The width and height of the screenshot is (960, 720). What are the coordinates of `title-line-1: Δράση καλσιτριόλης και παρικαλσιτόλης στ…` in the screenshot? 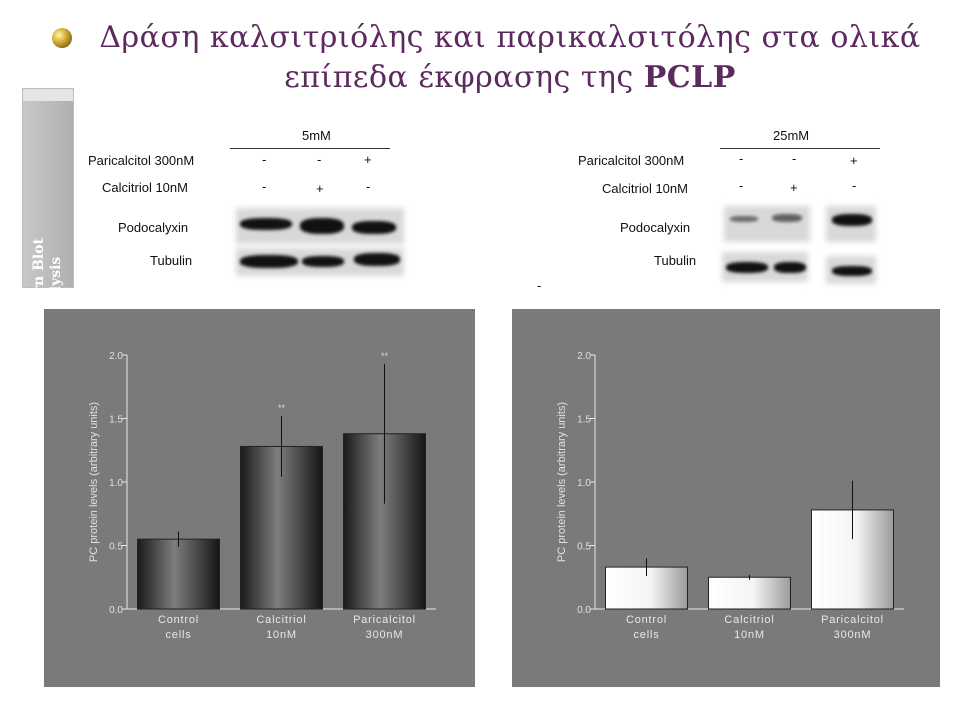 It's located at (510, 37).